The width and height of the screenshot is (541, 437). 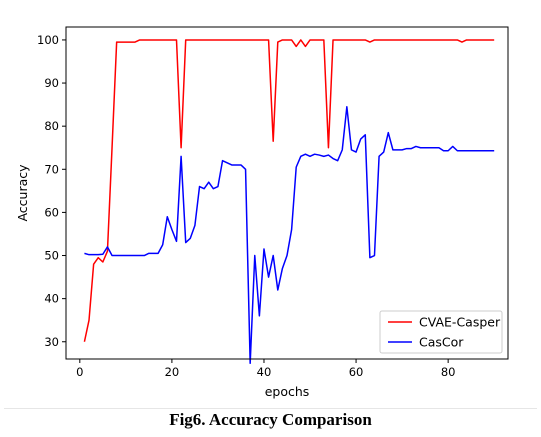 I want to click on x-axis-ticks: 0 20 40 60 80, so click(x=265, y=369).